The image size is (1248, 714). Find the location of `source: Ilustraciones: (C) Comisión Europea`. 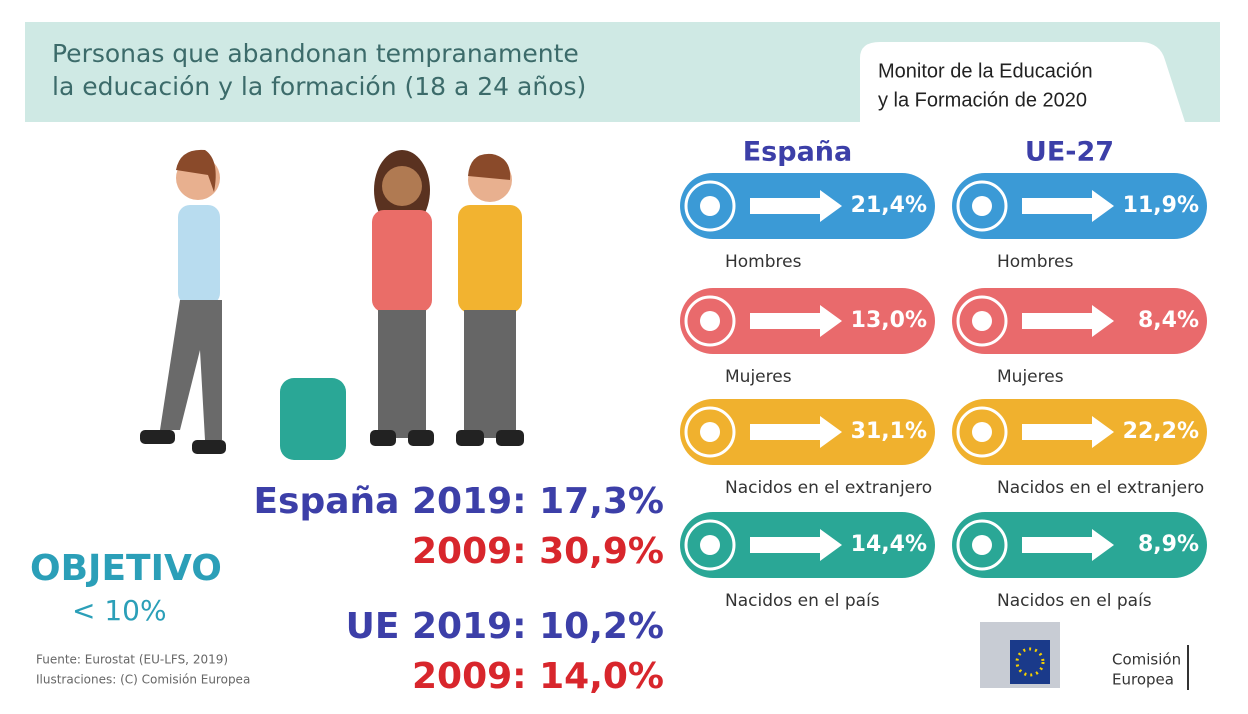

source: Ilustraciones: (C) Comisión Europea is located at coordinates (143, 680).